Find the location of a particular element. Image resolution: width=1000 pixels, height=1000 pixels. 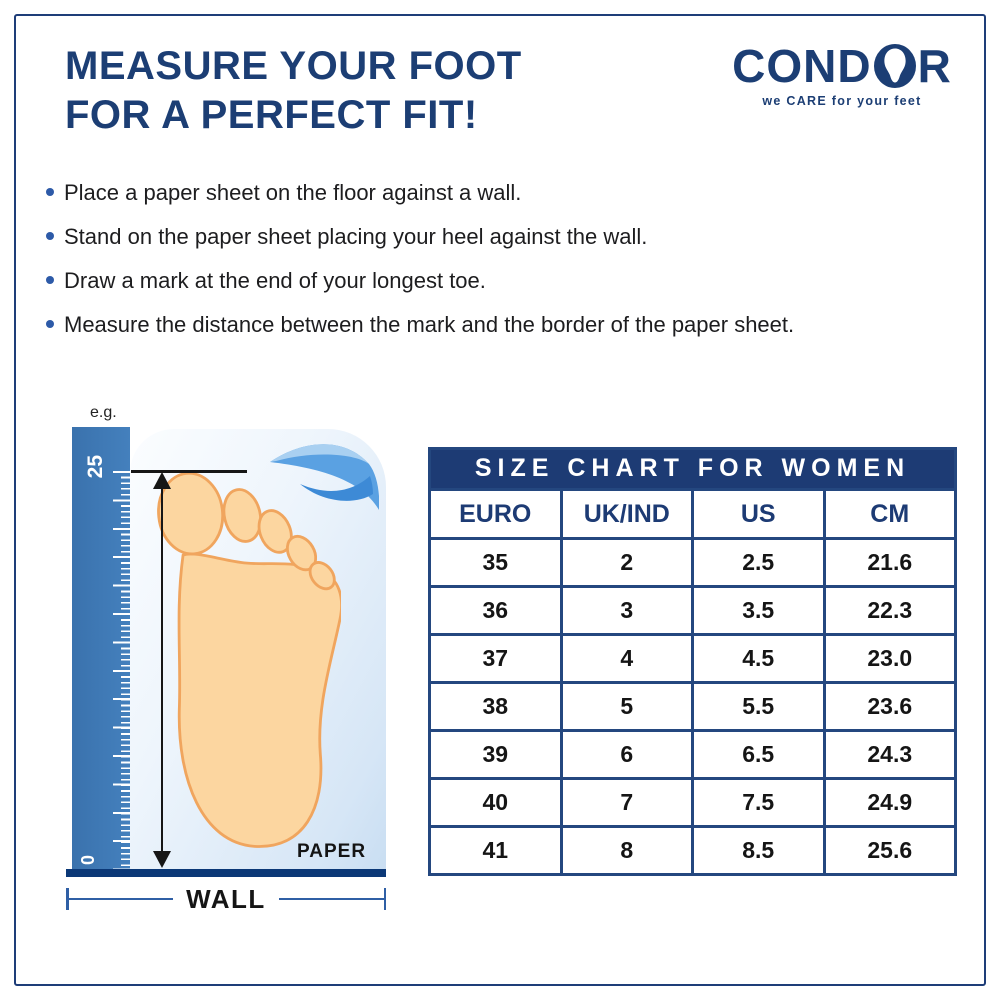

size-cell: 40 is located at coordinates (495, 802).